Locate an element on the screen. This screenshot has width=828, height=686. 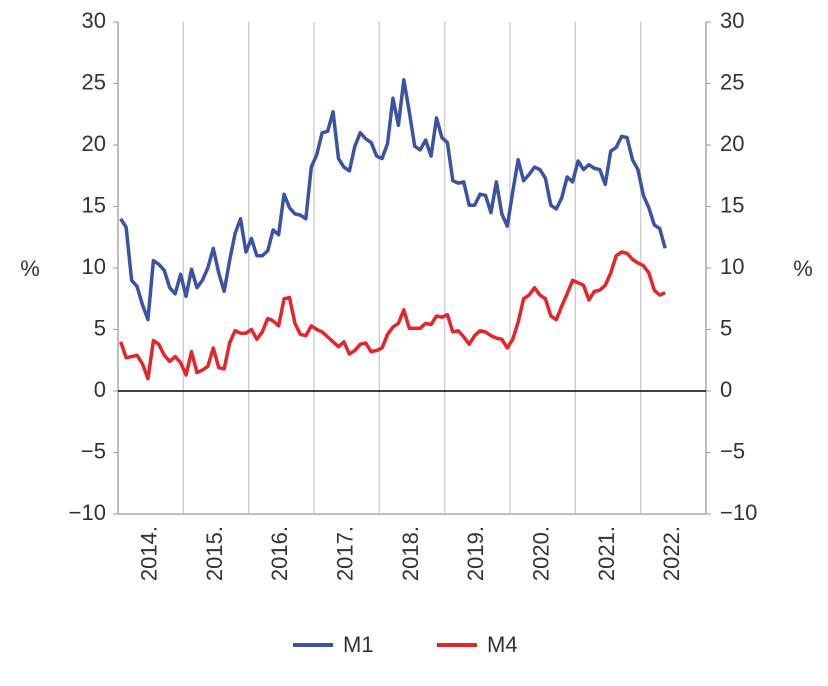
legend-label: M4 is located at coordinates (502, 644).